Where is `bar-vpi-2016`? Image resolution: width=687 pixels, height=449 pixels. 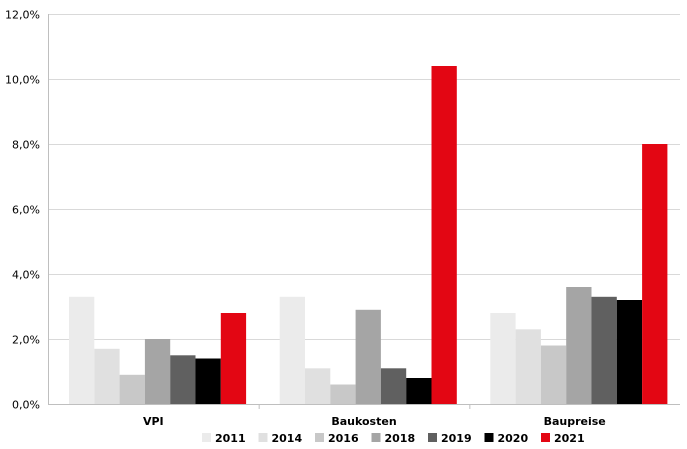
bar-vpi-2016 is located at coordinates (132, 389).